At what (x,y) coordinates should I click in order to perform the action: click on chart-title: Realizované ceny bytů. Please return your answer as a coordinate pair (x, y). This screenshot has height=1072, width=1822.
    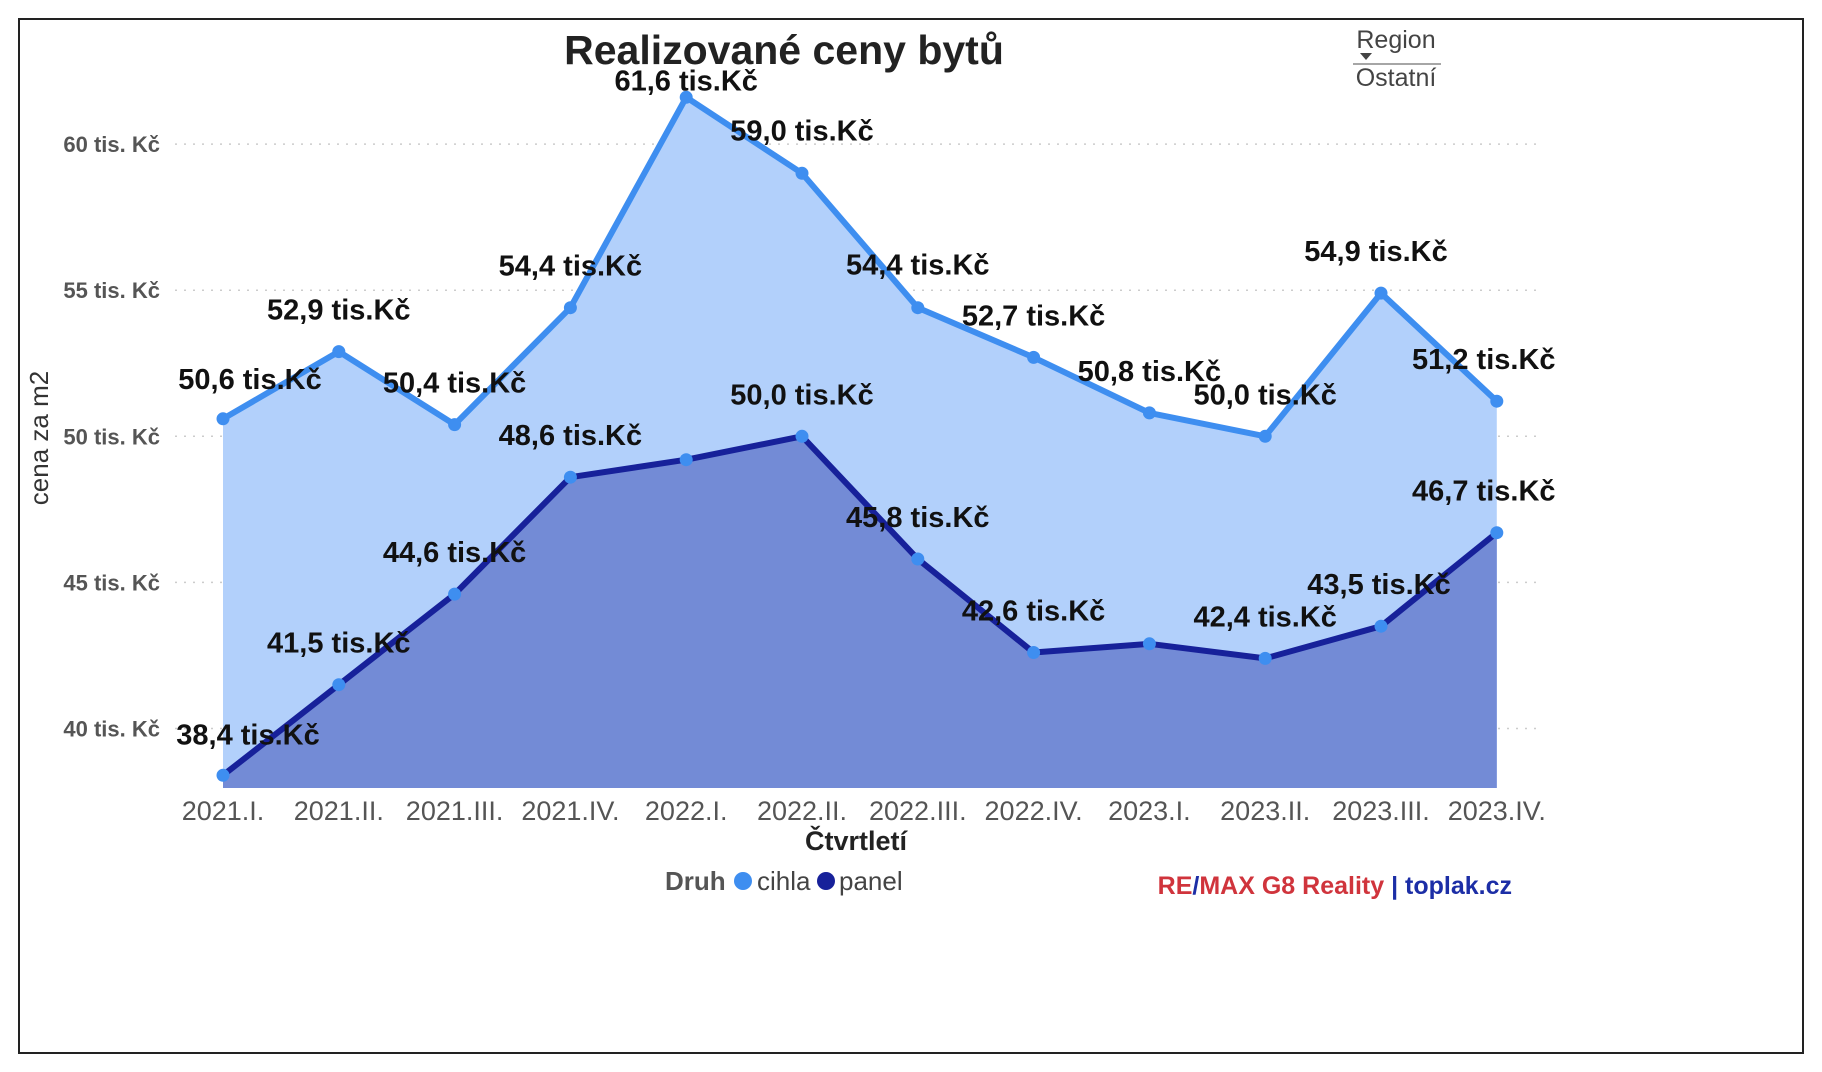
    Looking at the image, I should click on (784, 50).